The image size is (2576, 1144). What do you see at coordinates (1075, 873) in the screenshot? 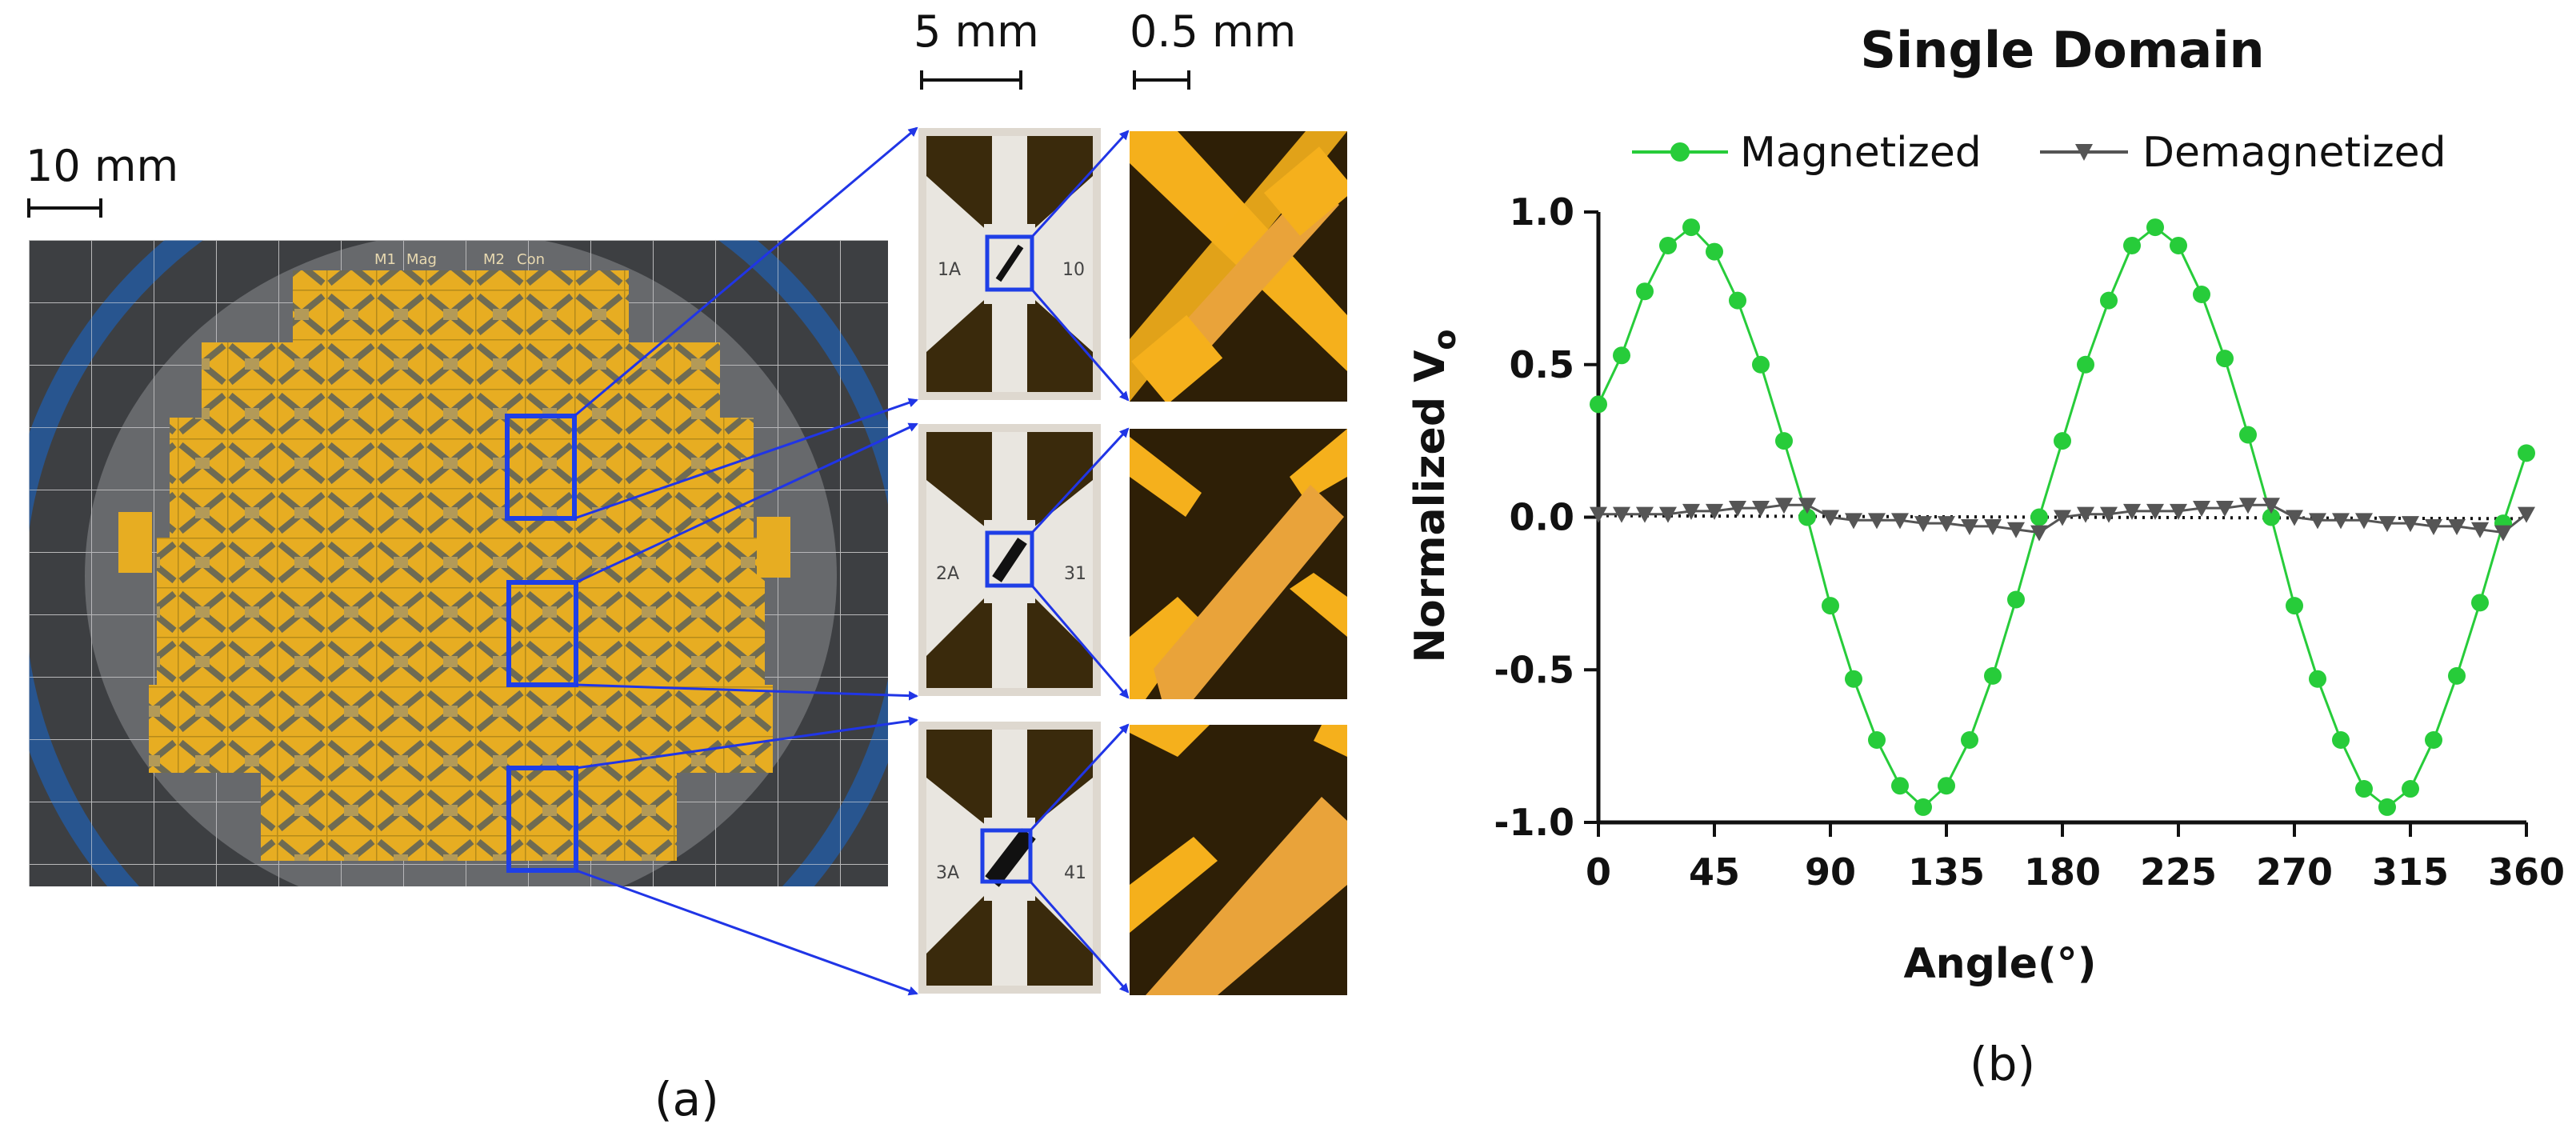
I see `chip-3-right-label: 41` at bounding box center [1075, 873].